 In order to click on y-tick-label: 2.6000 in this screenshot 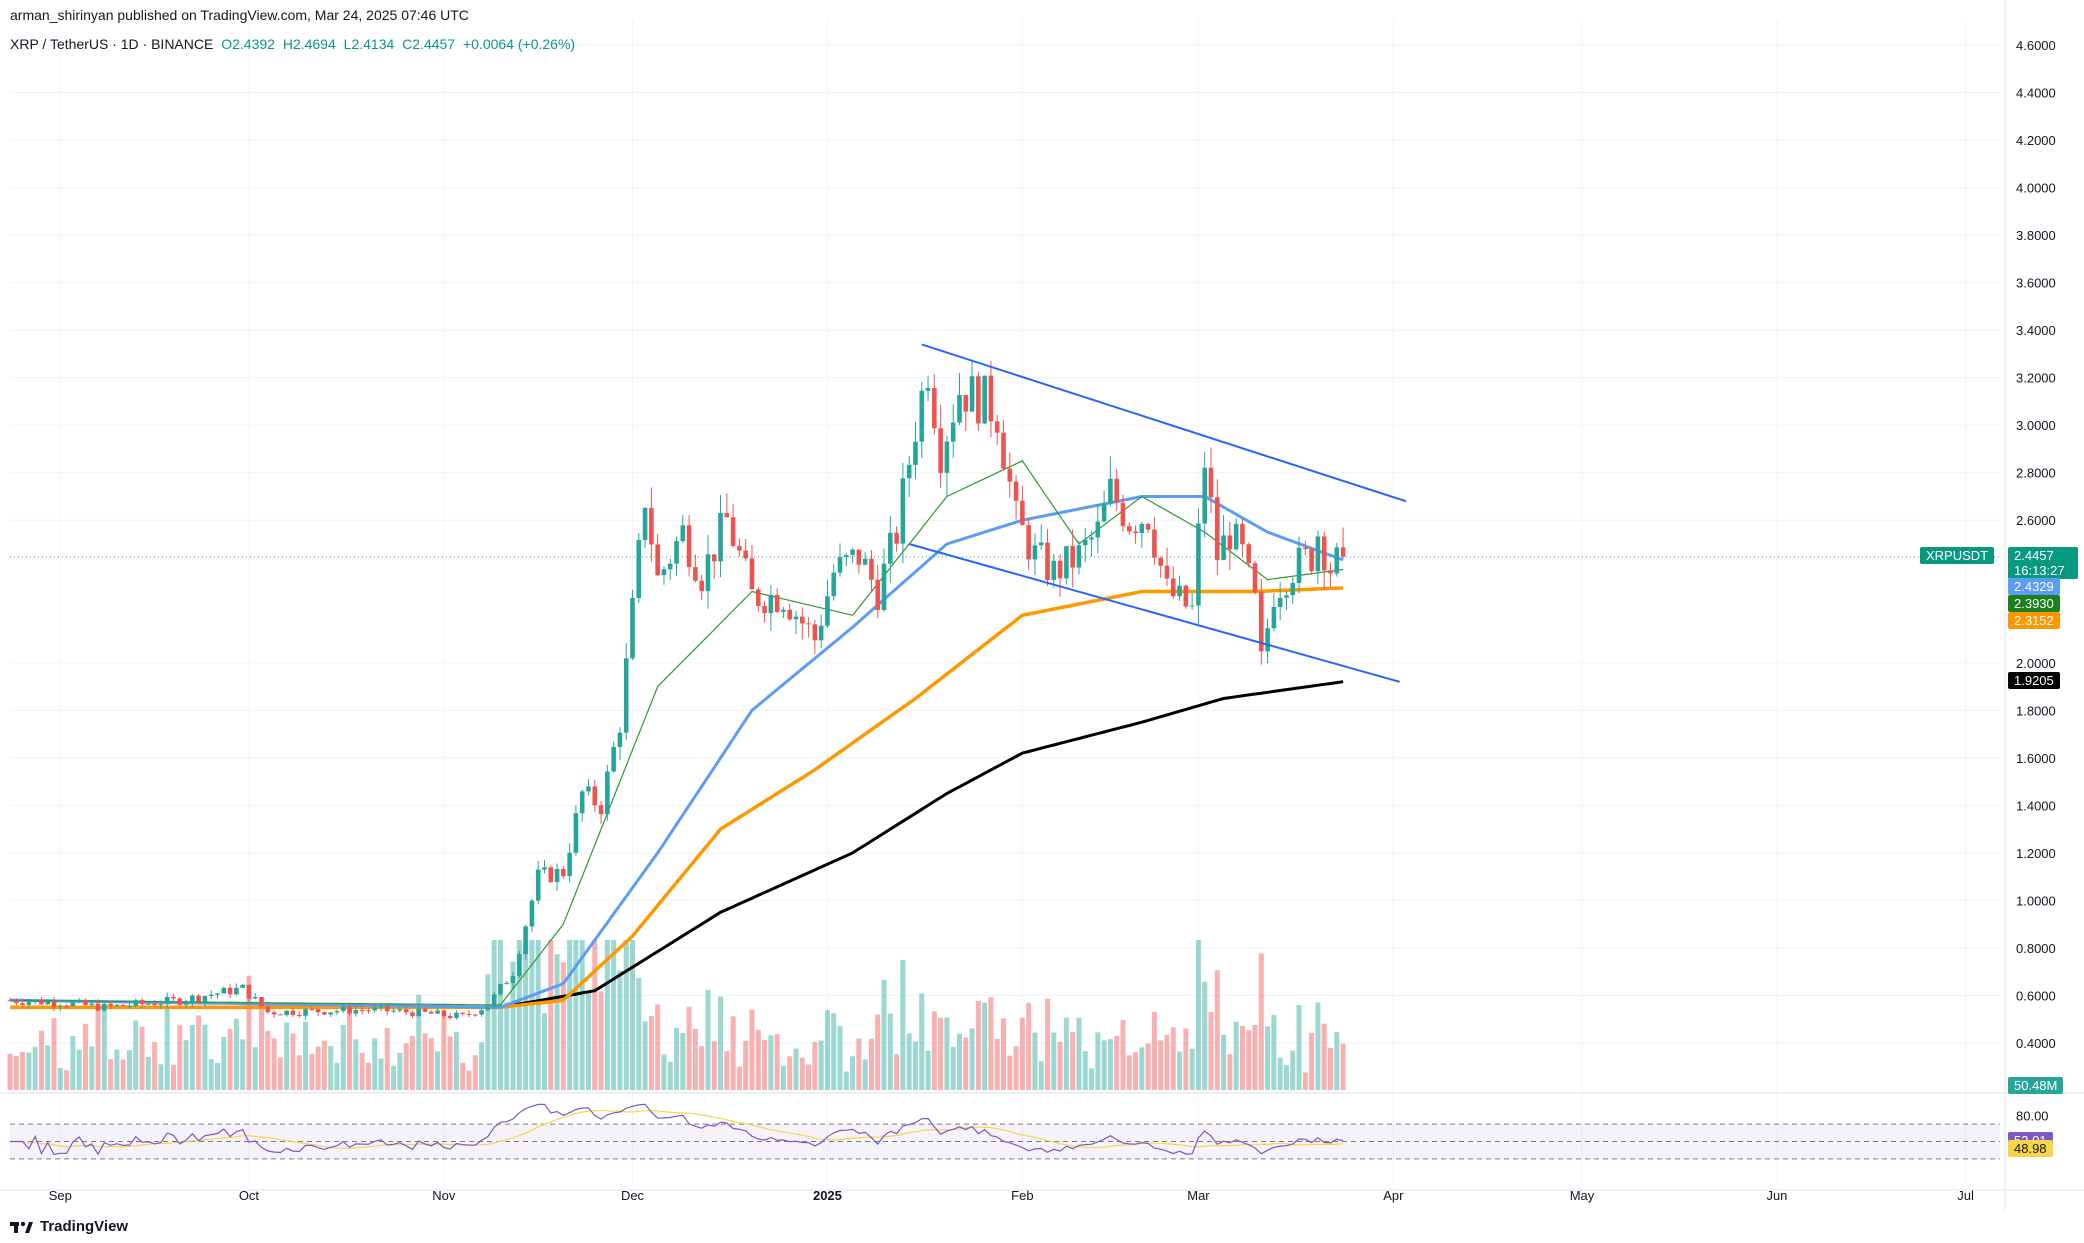, I will do `click(2036, 520)`.